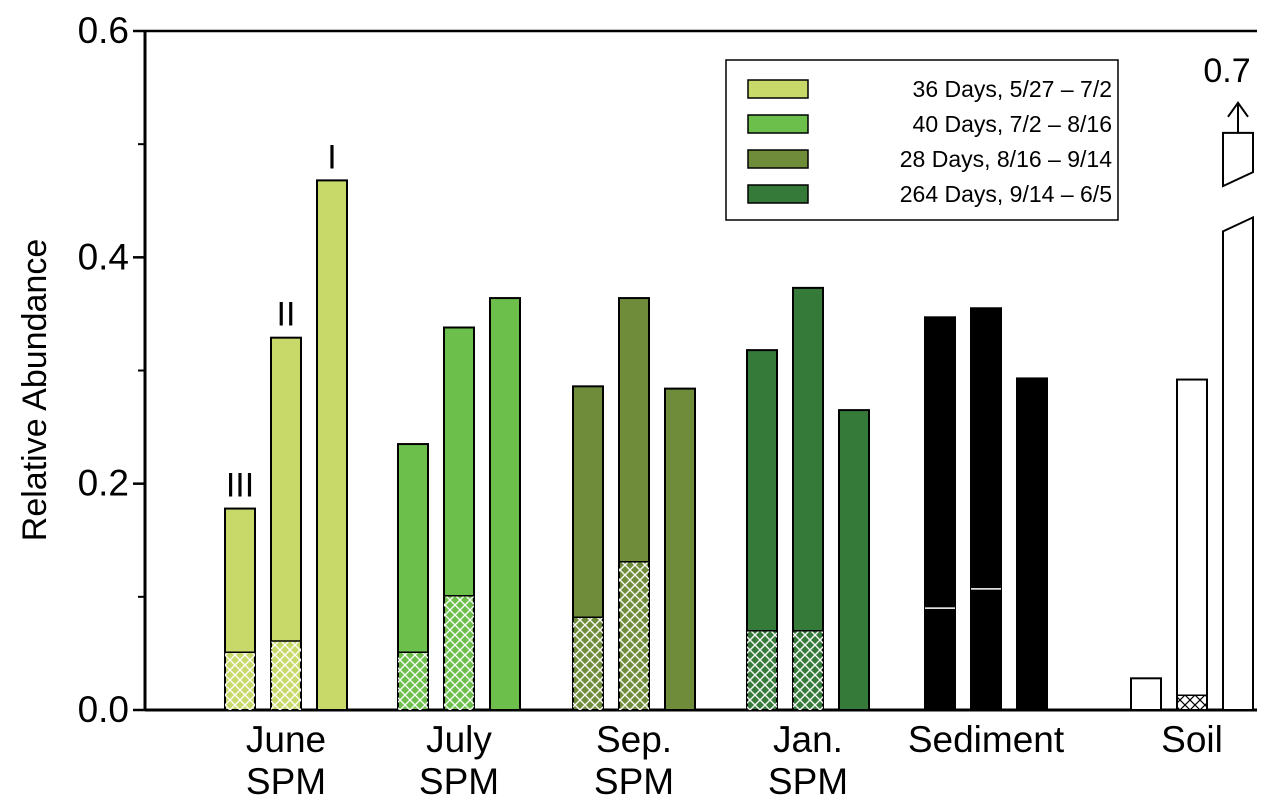 The height and width of the screenshot is (801, 1273). I want to click on series-label: I, so click(331, 157).